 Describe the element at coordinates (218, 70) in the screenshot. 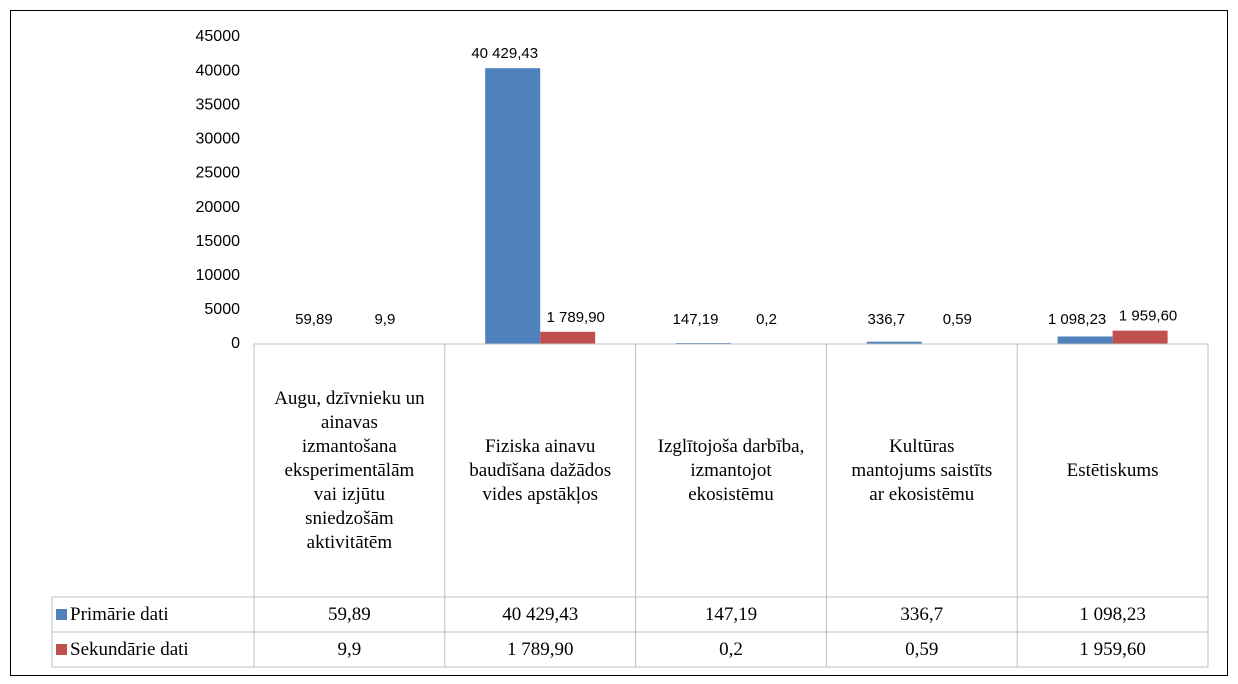

I see `y-tick-label: 40000` at that location.